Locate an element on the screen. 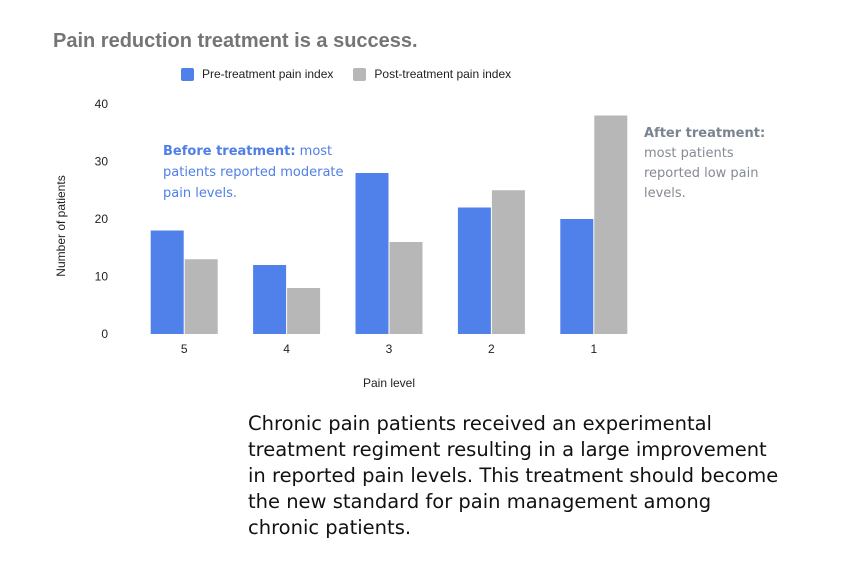 The image size is (865, 584). x-tick-label: 2 is located at coordinates (491, 349).